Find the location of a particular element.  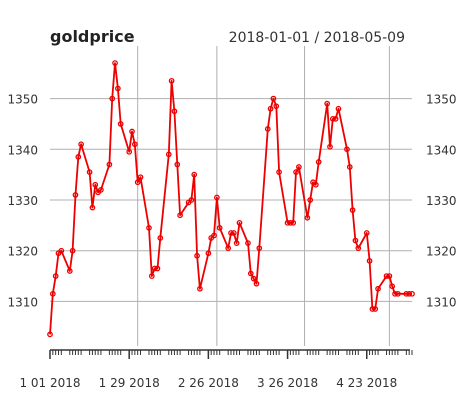

y-tick-label-left: 1350 is located at coordinates (22, 100).